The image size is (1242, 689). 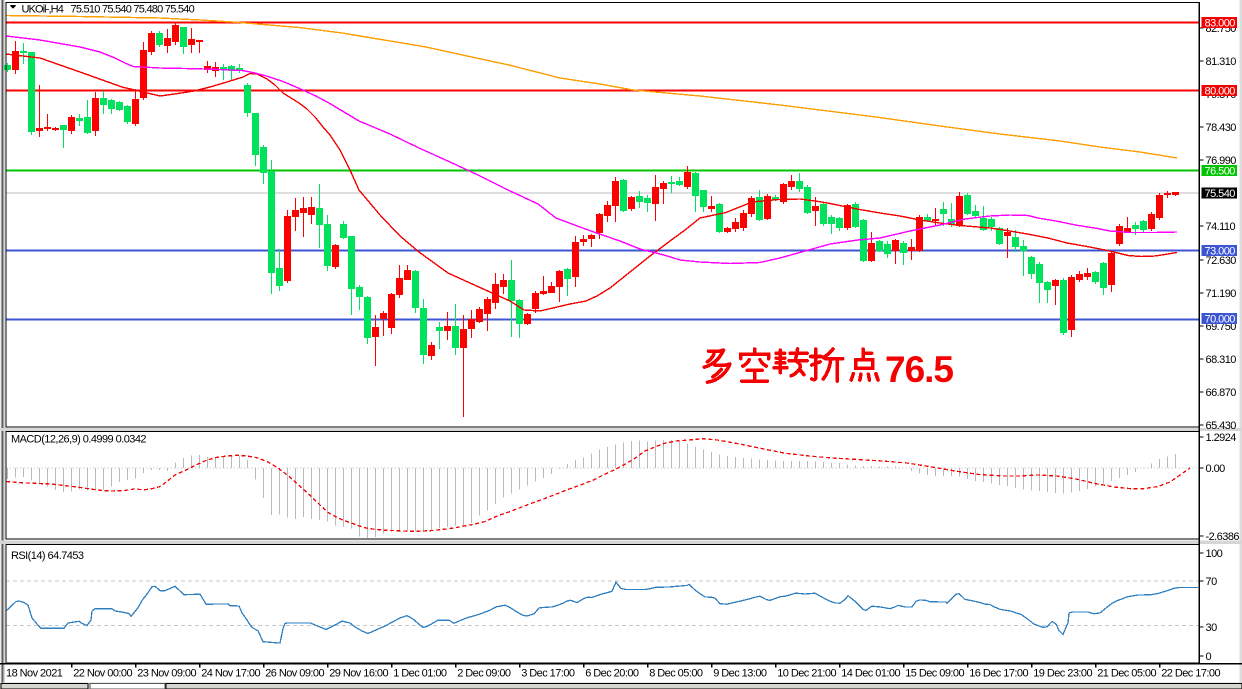 I want to click on svg-text: 81.310, so click(x=1221, y=62).